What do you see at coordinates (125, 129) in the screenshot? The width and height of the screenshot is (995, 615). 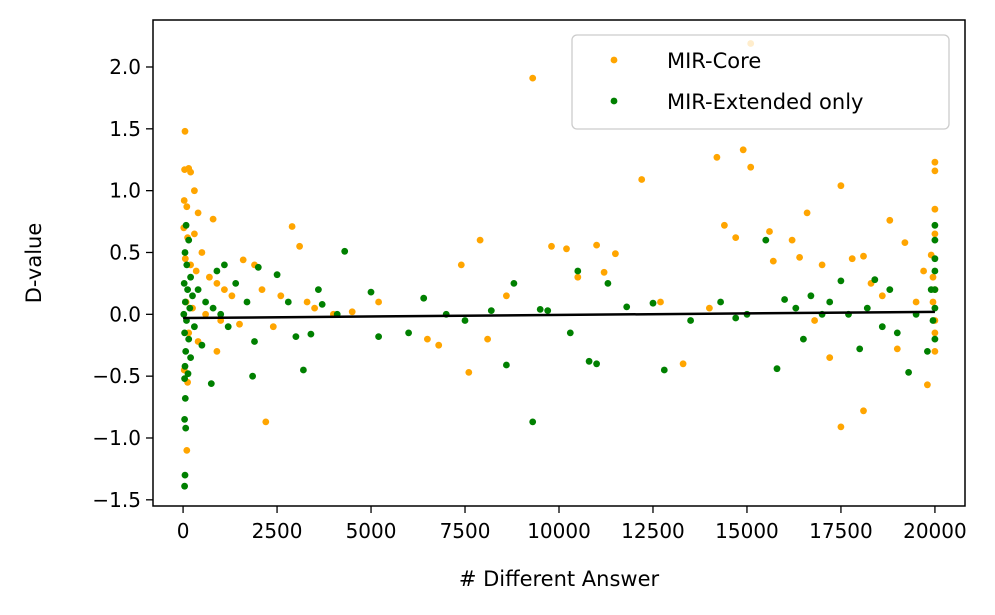 I see `y-tick-label: 1.5` at bounding box center [125, 129].